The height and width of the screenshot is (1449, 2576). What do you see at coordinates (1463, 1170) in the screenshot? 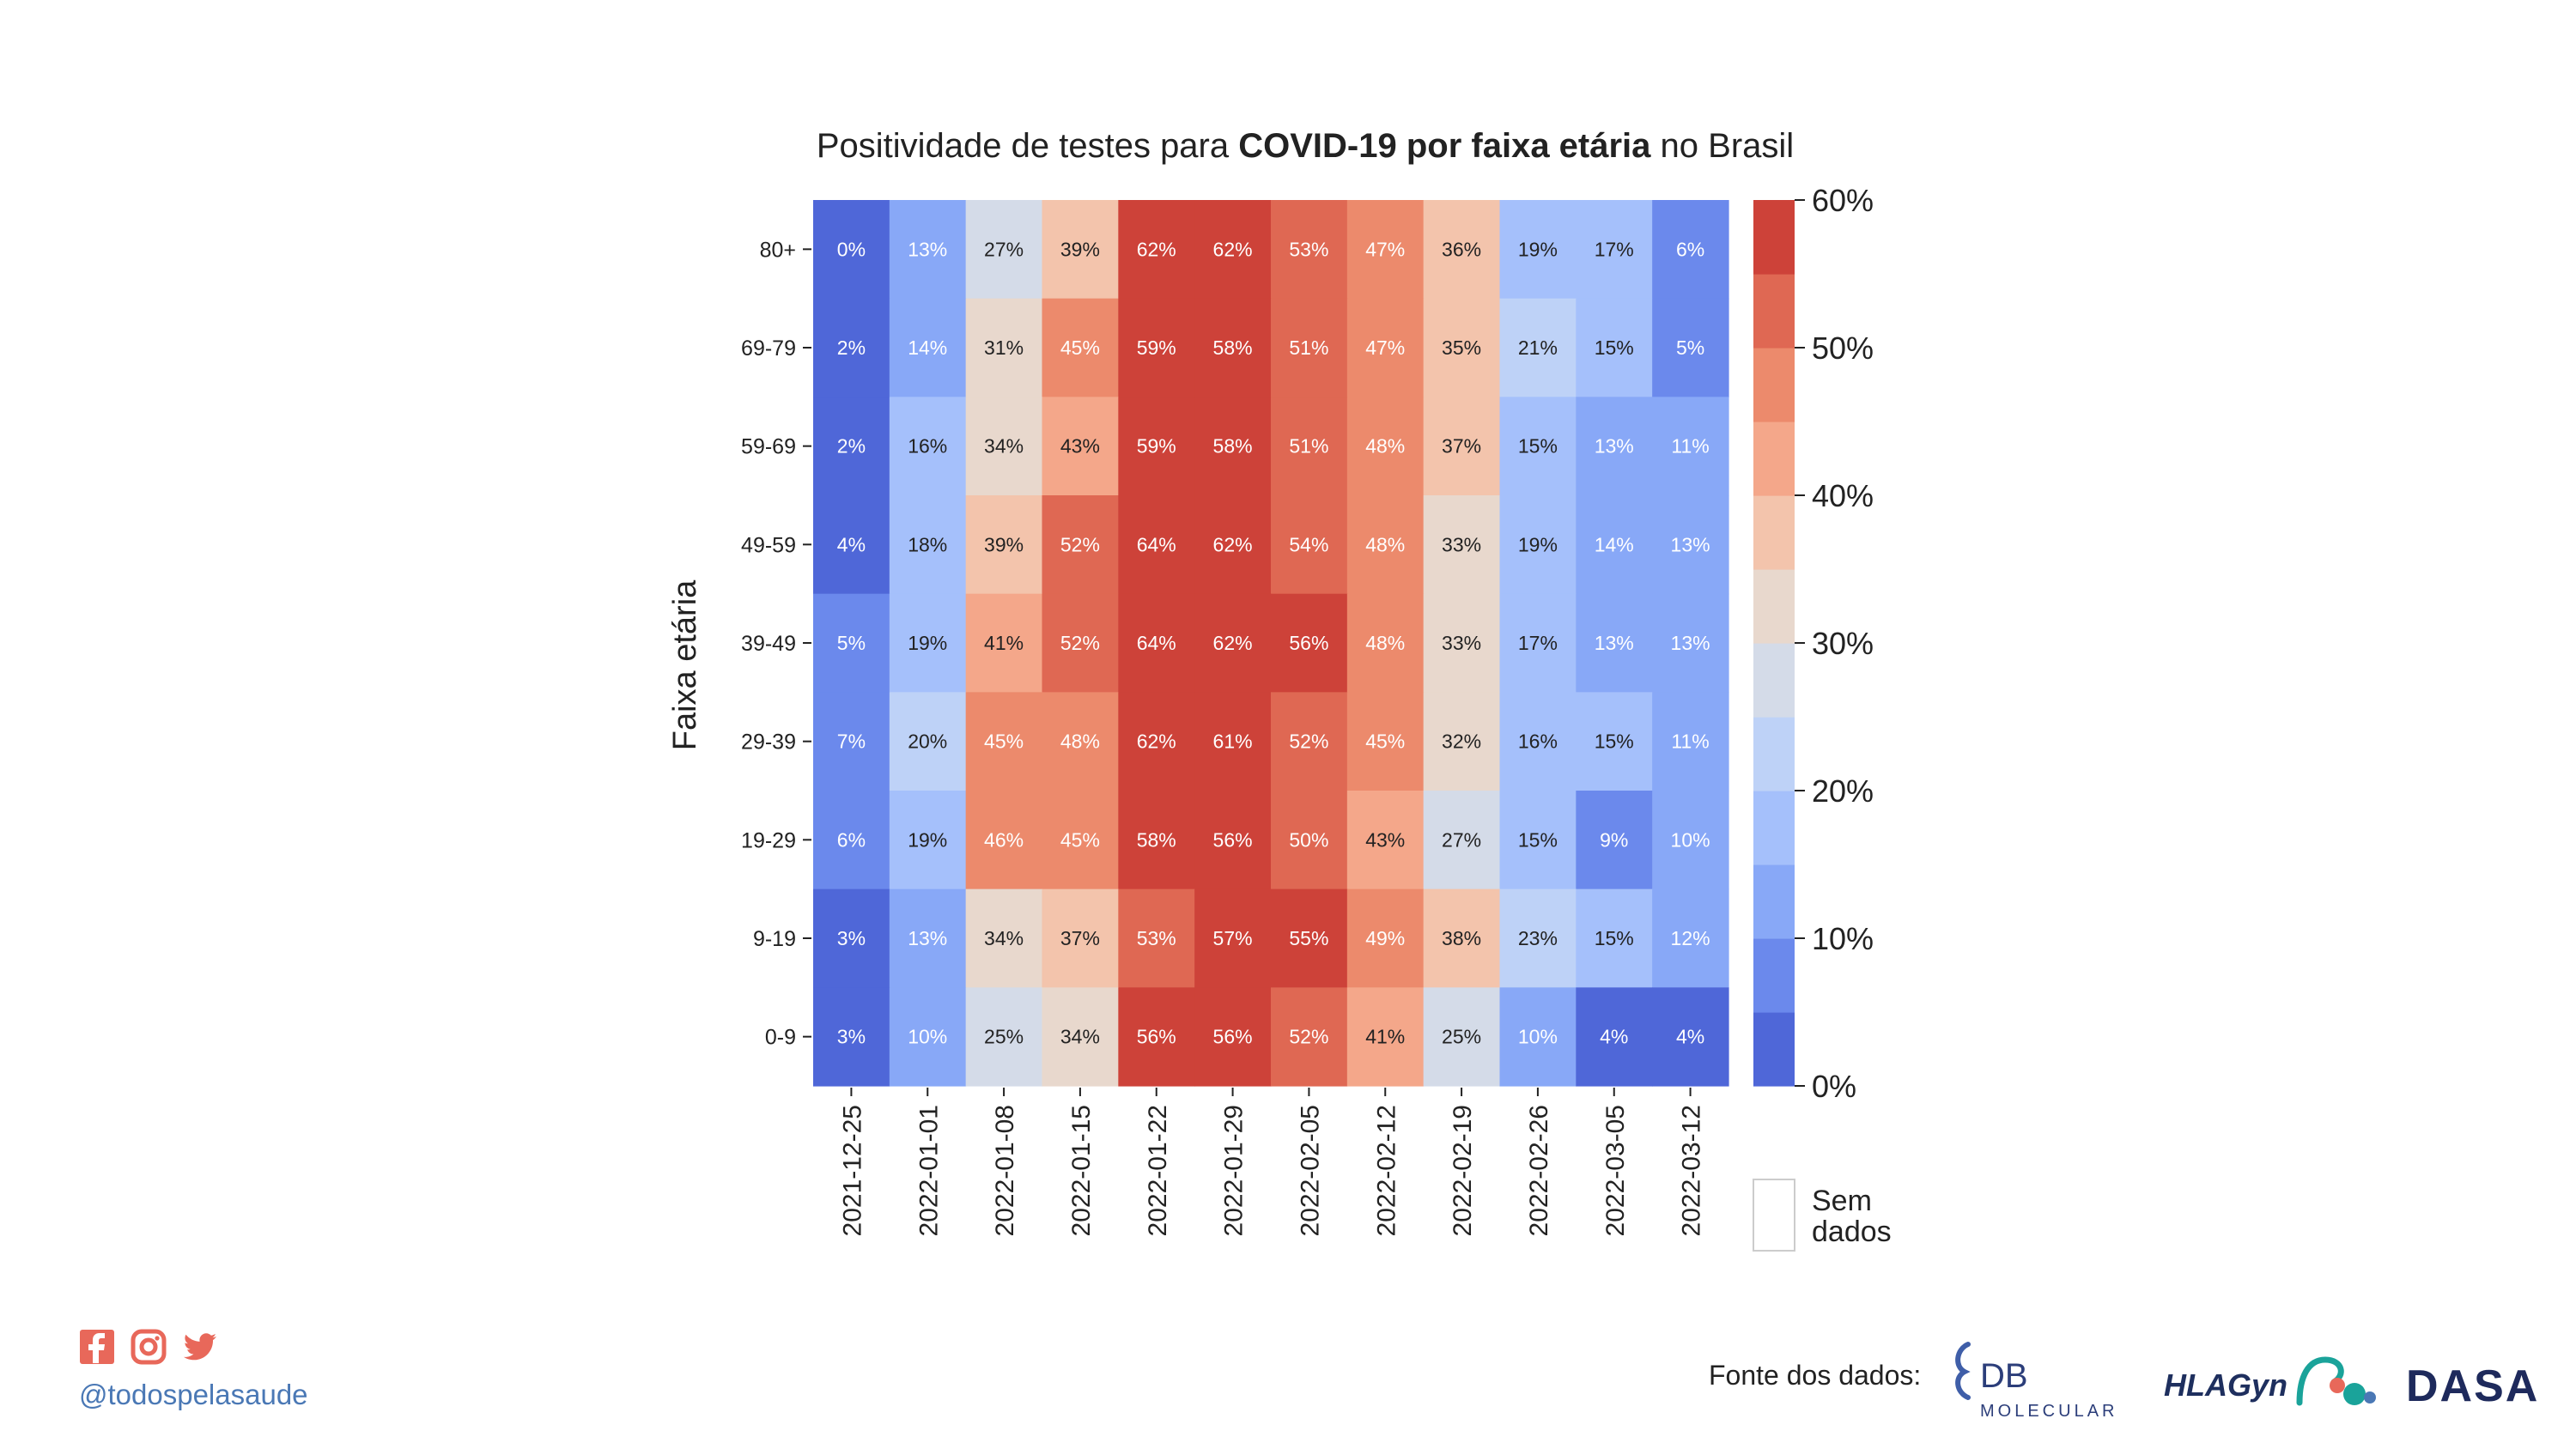
I see `x-tick-label: 2022-02-19` at bounding box center [1463, 1170].